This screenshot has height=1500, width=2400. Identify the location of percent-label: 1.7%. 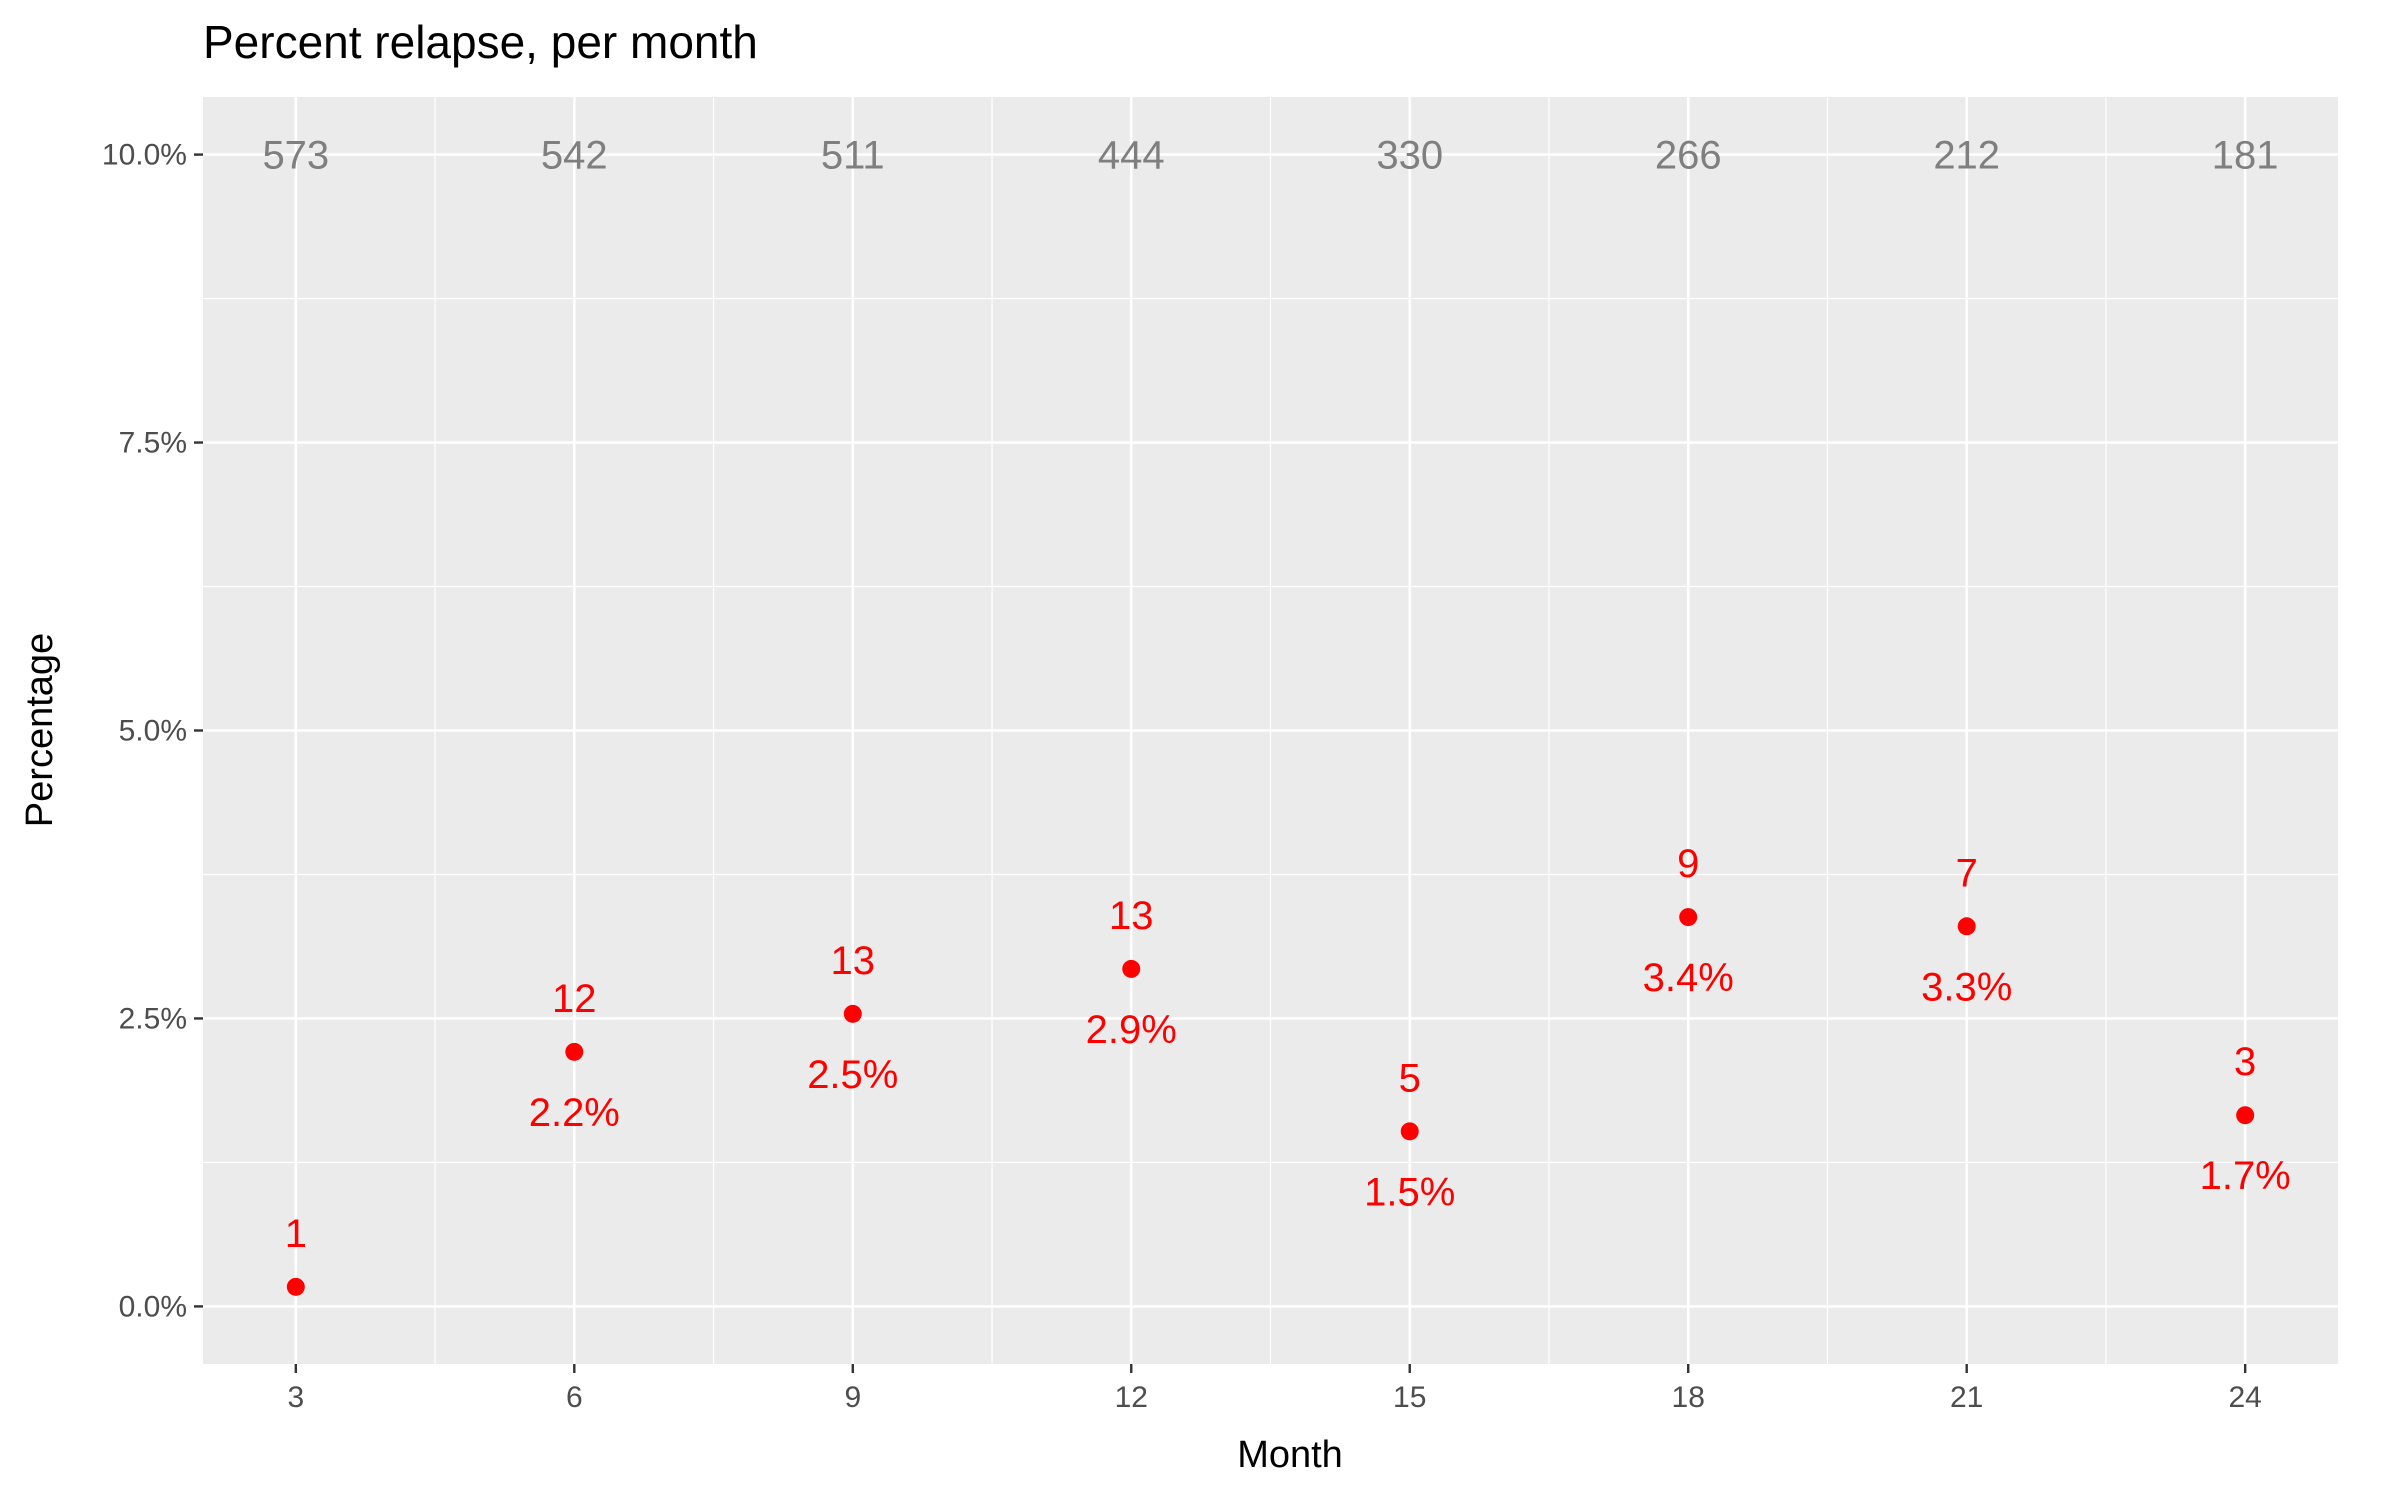
(2245, 1176).